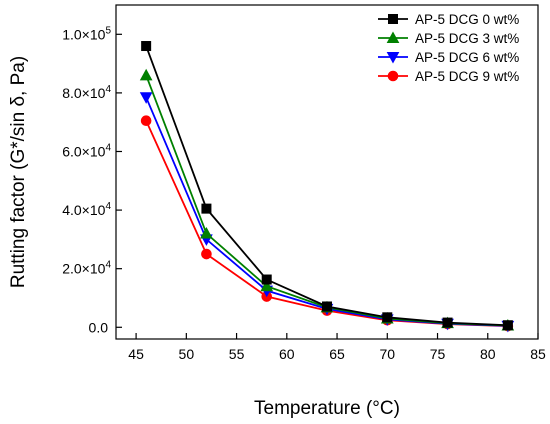 This screenshot has width=550, height=424. I want to click on y-axis-title: Rutting factor (G*/sin δ, Pa), so click(18, 172).